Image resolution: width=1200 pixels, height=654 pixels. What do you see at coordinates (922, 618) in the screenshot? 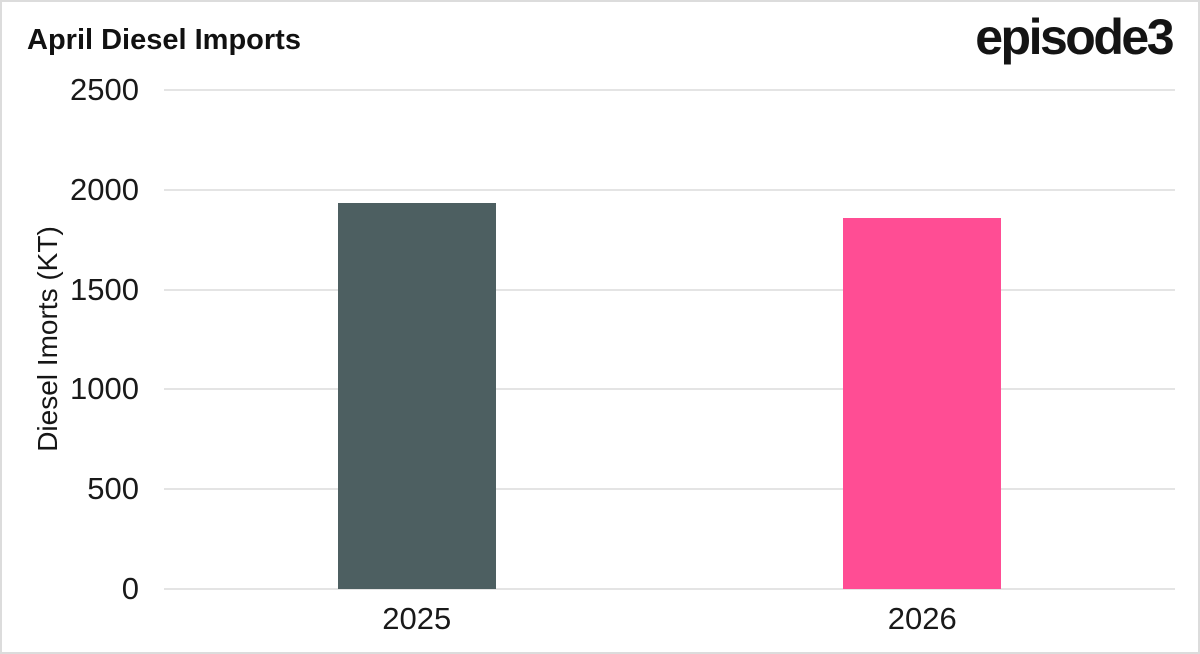
I see `x-tick-label-2026: 2026` at bounding box center [922, 618].